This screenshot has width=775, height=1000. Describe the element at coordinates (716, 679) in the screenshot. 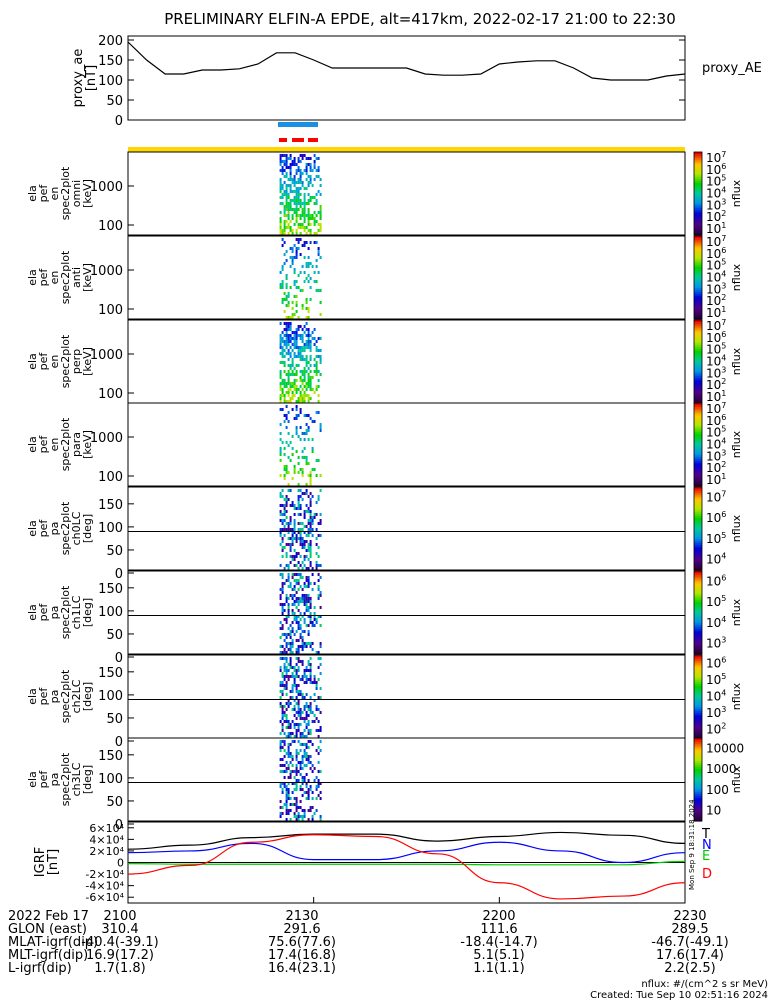

I see `colorbar-tick-label: 105` at that location.